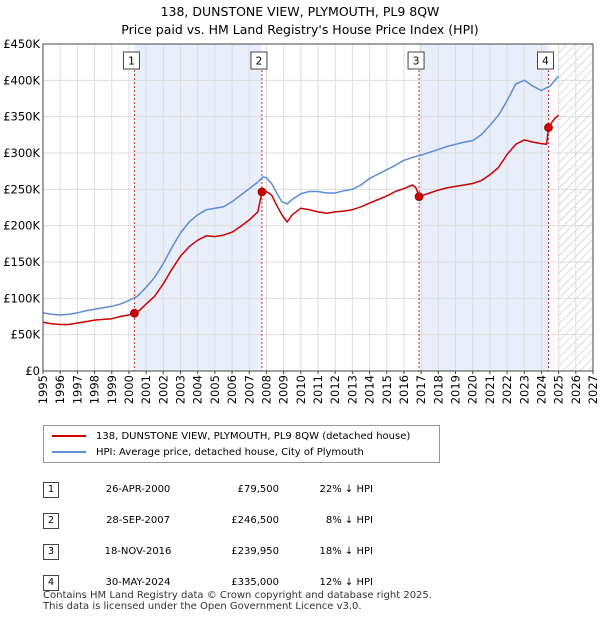 This screenshot has height=620, width=600. I want to click on transaction-price: £79,500, so click(258, 489).